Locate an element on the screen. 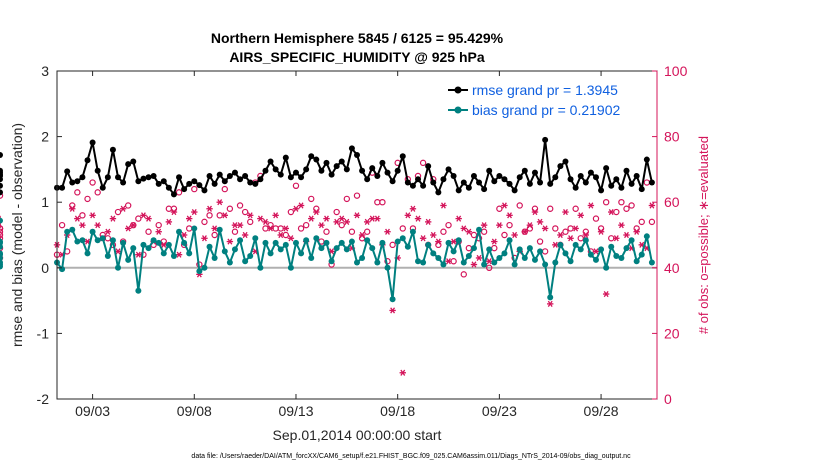 The image size is (830, 470). x-axis-label: Sep.01,2014 00:00:00 start is located at coordinates (357, 435).